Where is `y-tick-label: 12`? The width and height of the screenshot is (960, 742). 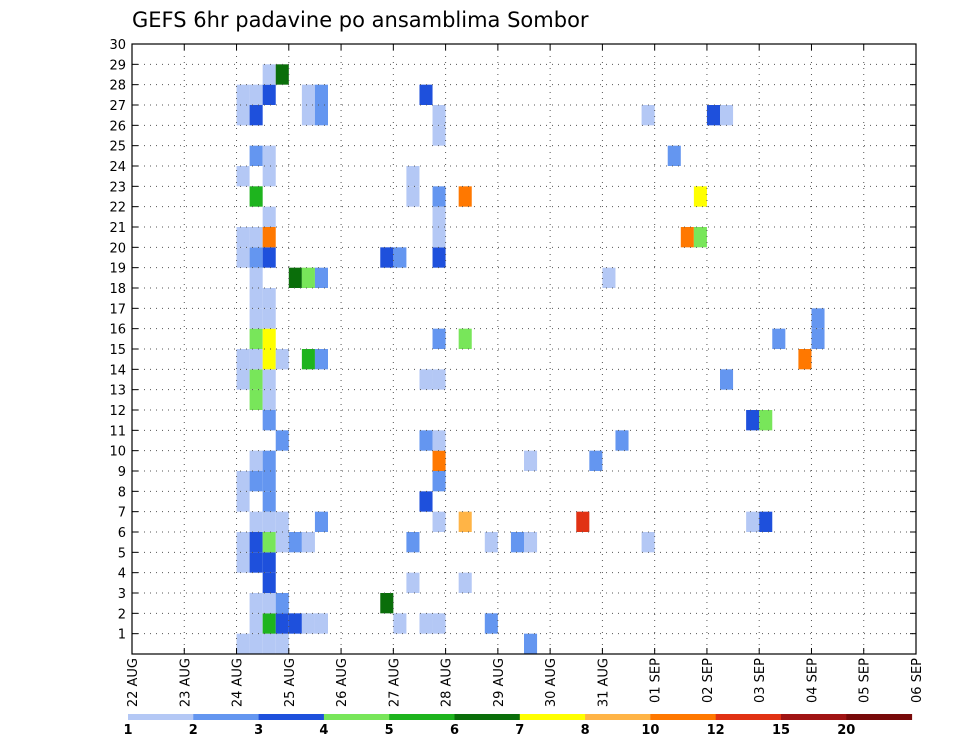
y-tick-label: 12 is located at coordinates (117, 411).